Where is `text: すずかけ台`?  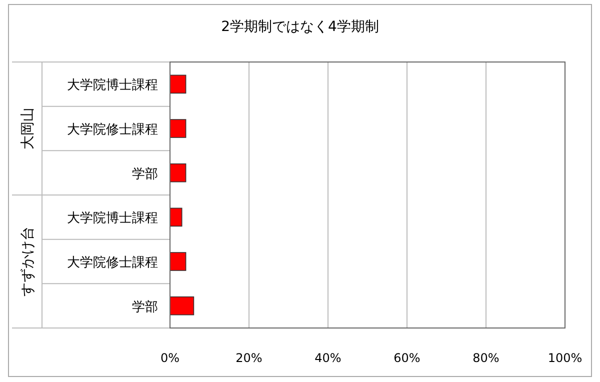
text: すずかけ台 is located at coordinates (28, 261).